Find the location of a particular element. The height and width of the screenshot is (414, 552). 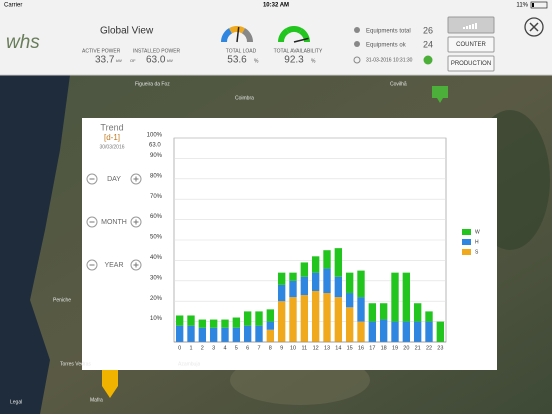

x-tick-label: 14 is located at coordinates (338, 348).